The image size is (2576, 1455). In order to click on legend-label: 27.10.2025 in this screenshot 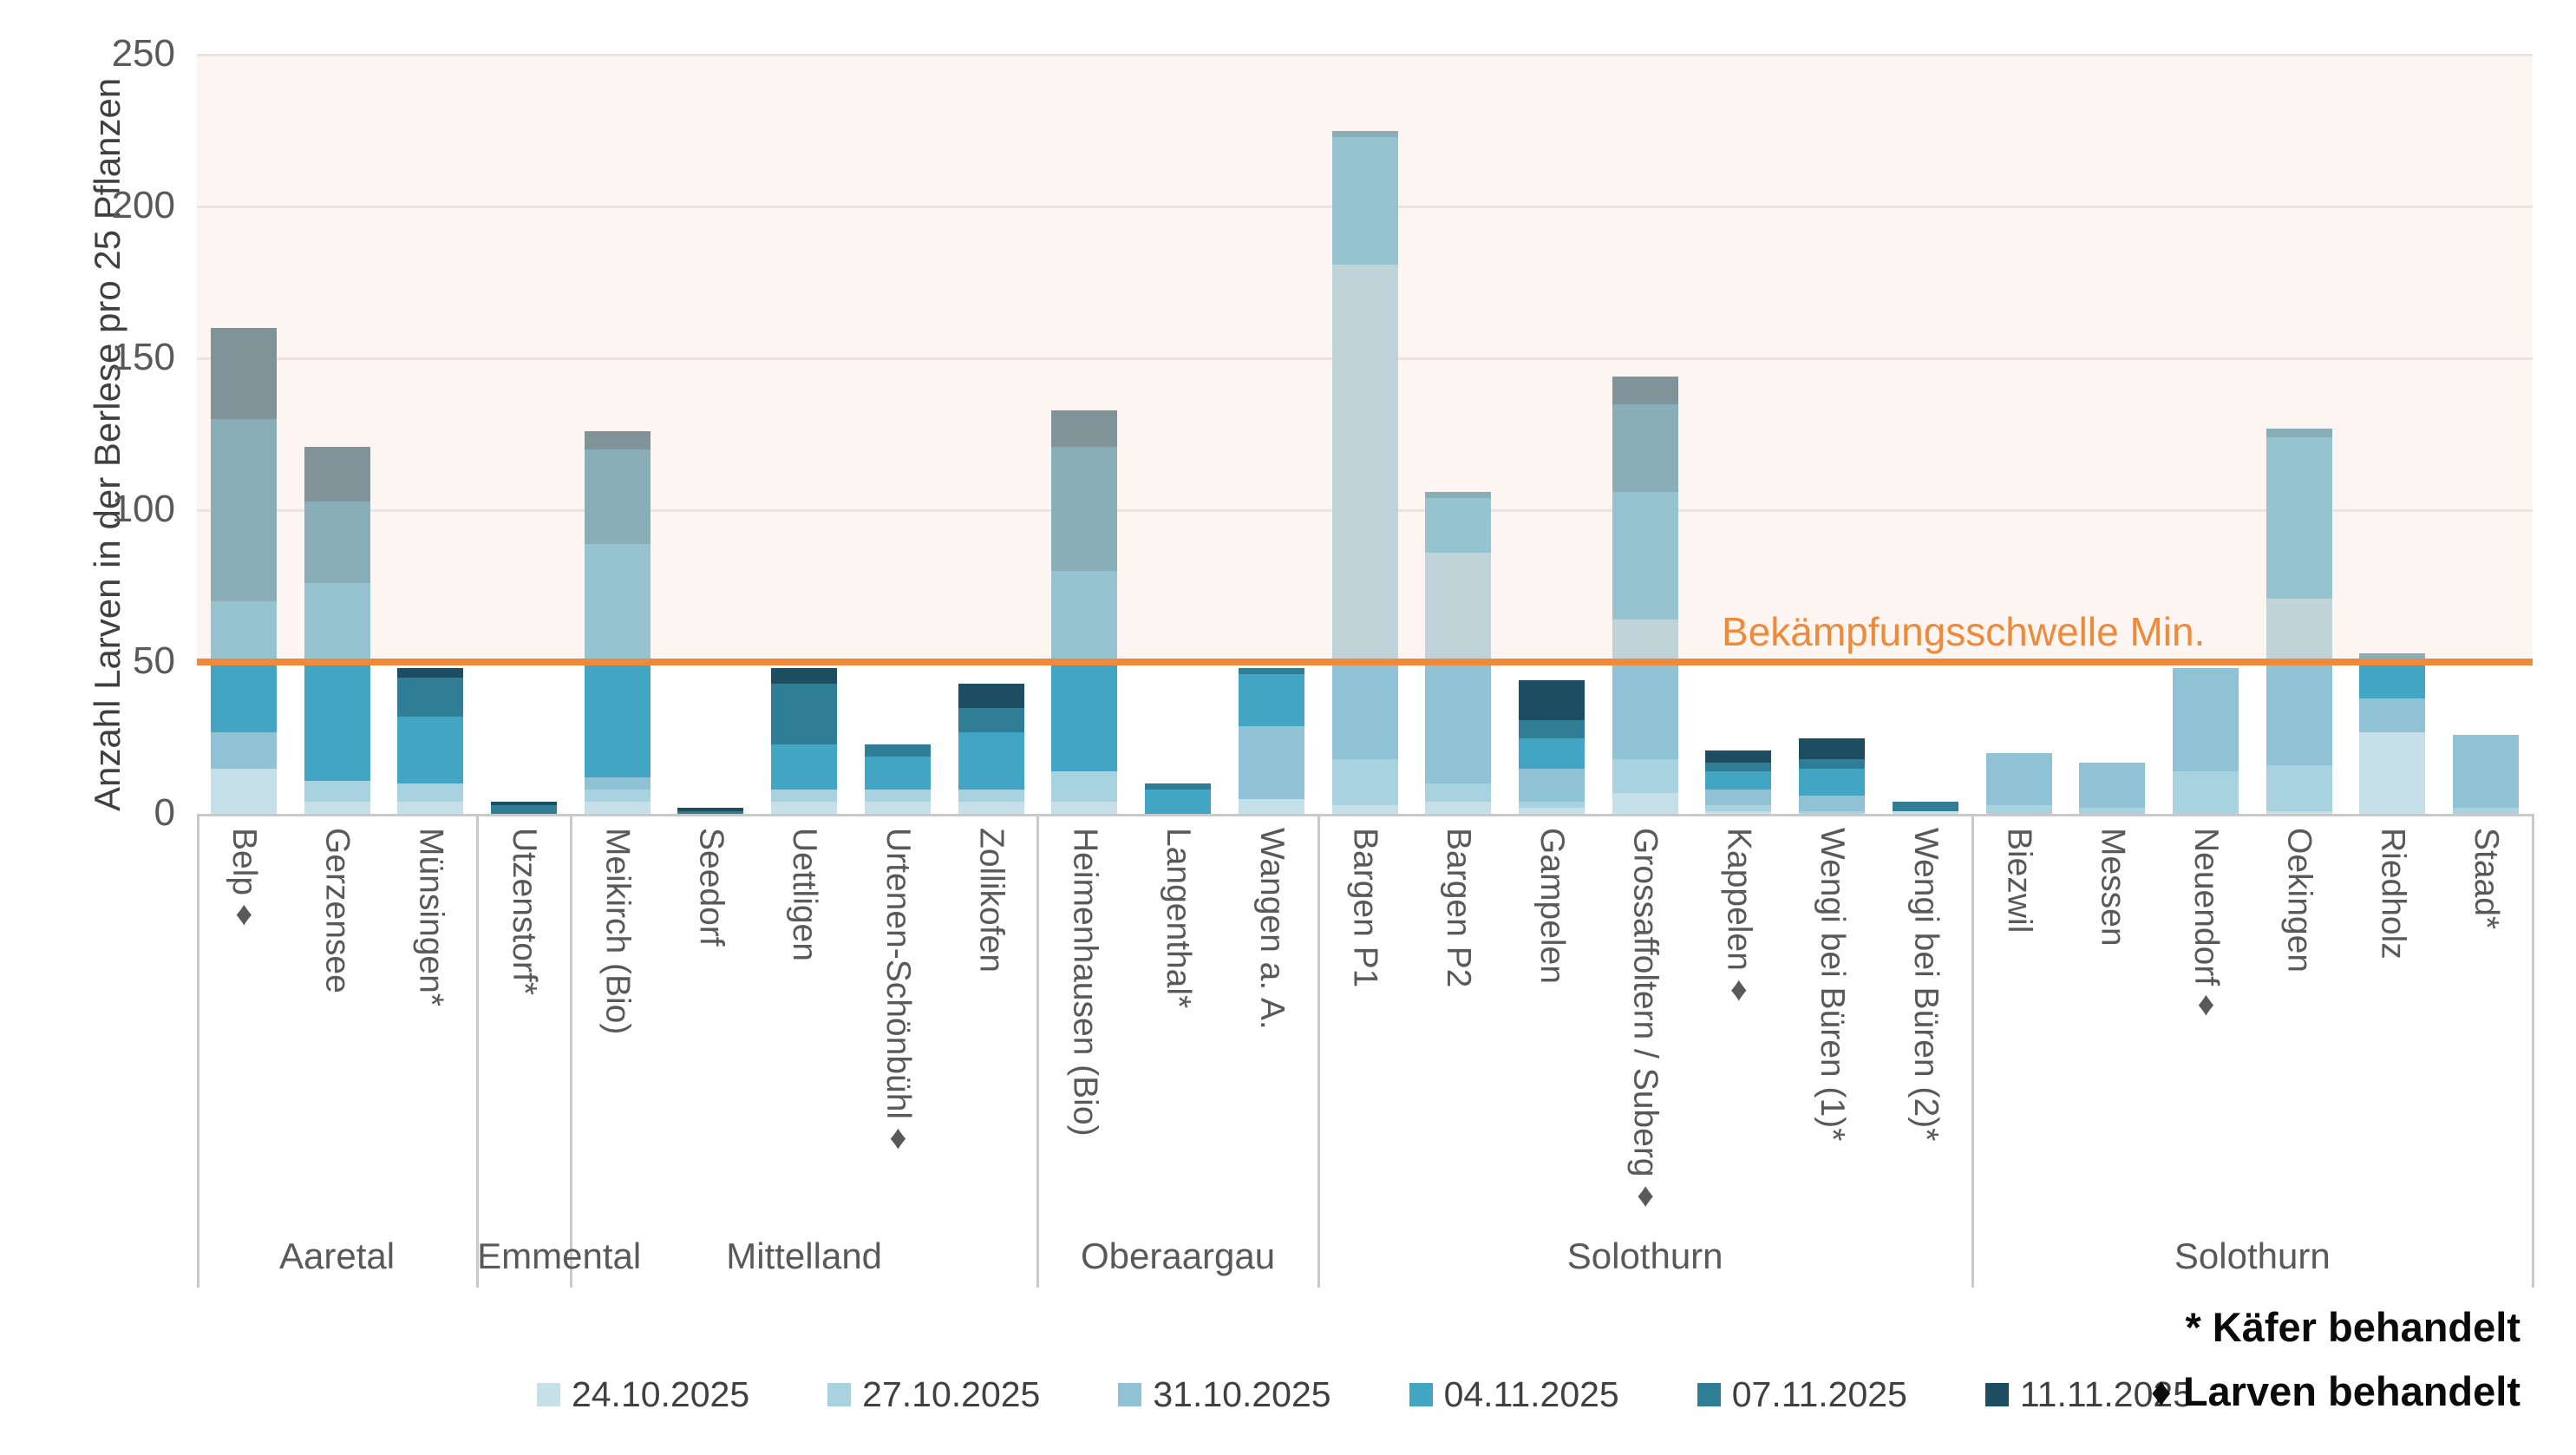, I will do `click(951, 1394)`.